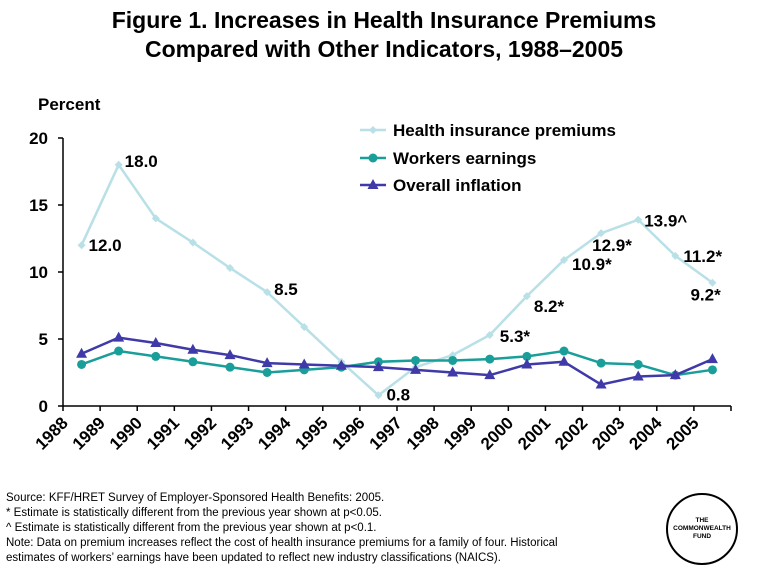 This screenshot has width=768, height=576. What do you see at coordinates (702, 536) in the screenshot?
I see `logo-line-3: FUND` at bounding box center [702, 536].